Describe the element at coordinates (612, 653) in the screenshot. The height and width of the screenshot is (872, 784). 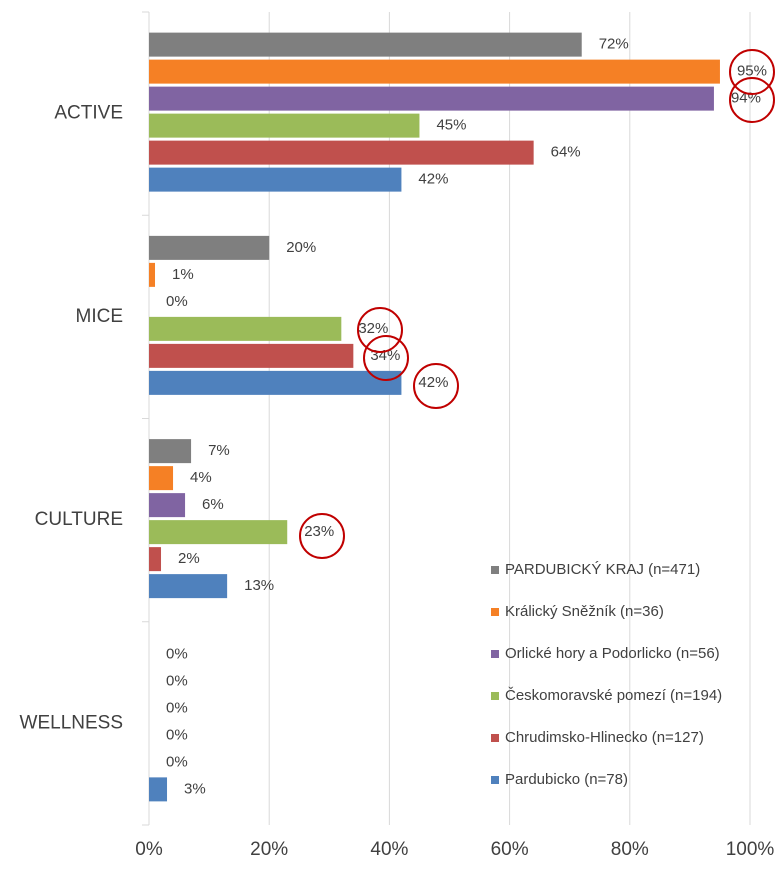
I see `legend-label: Orlické hory a Podorlicko (n=56)` at that location.